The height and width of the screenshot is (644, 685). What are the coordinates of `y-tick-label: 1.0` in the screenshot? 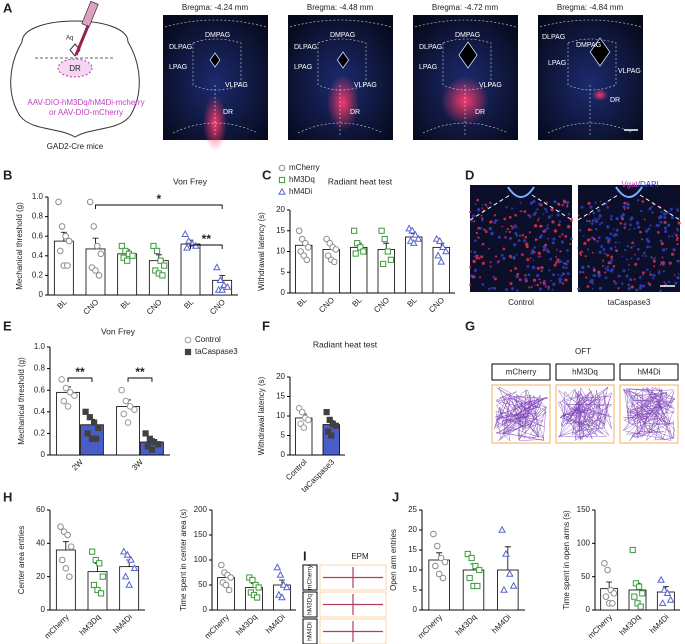 It's located at (38, 196).